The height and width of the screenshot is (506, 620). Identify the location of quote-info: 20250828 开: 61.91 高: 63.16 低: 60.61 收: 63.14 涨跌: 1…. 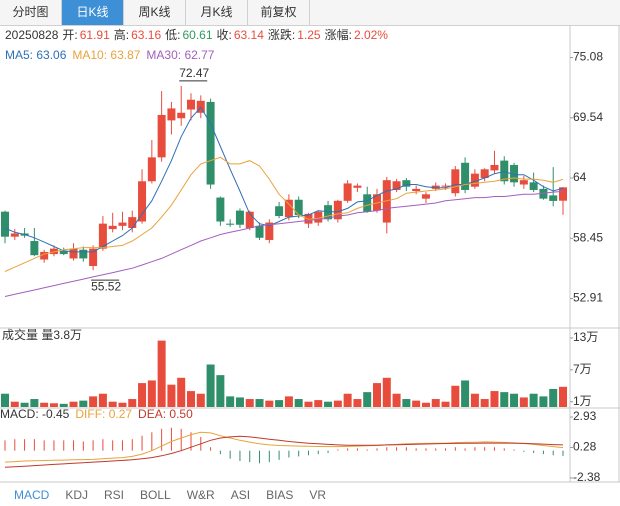
(196, 34).